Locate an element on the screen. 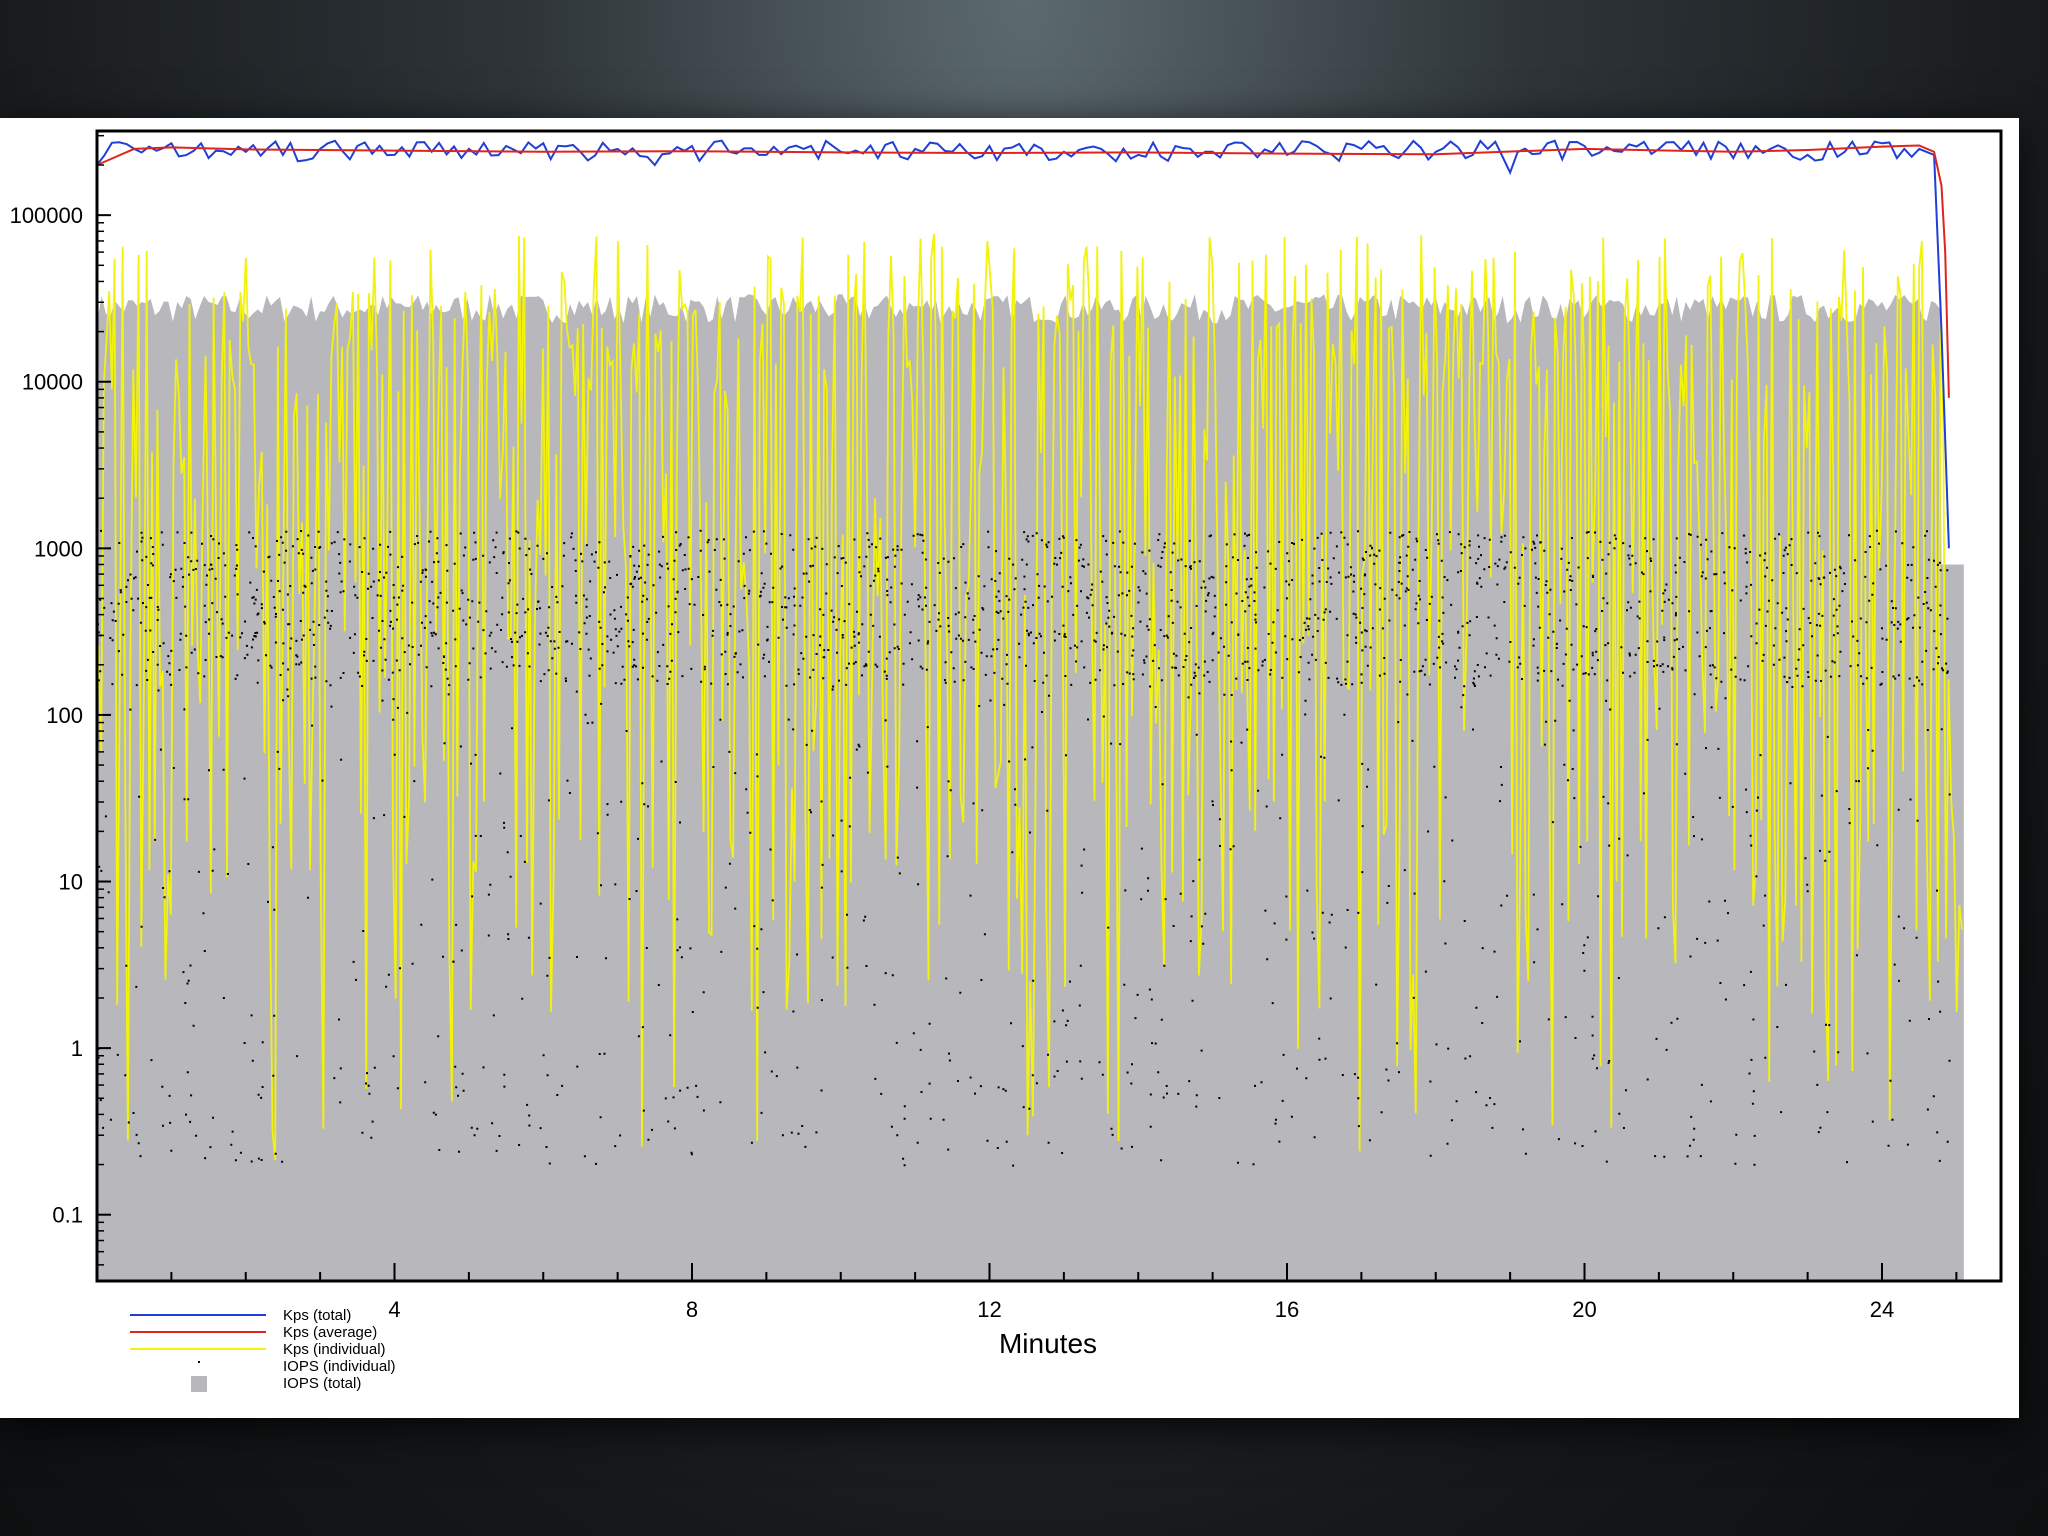 The image size is (2048, 1536). y-tick-label: 0.1 is located at coordinates (67, 1215).